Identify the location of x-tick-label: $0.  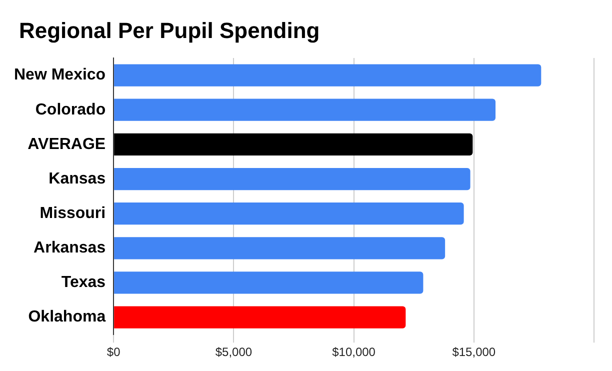
(113, 352).